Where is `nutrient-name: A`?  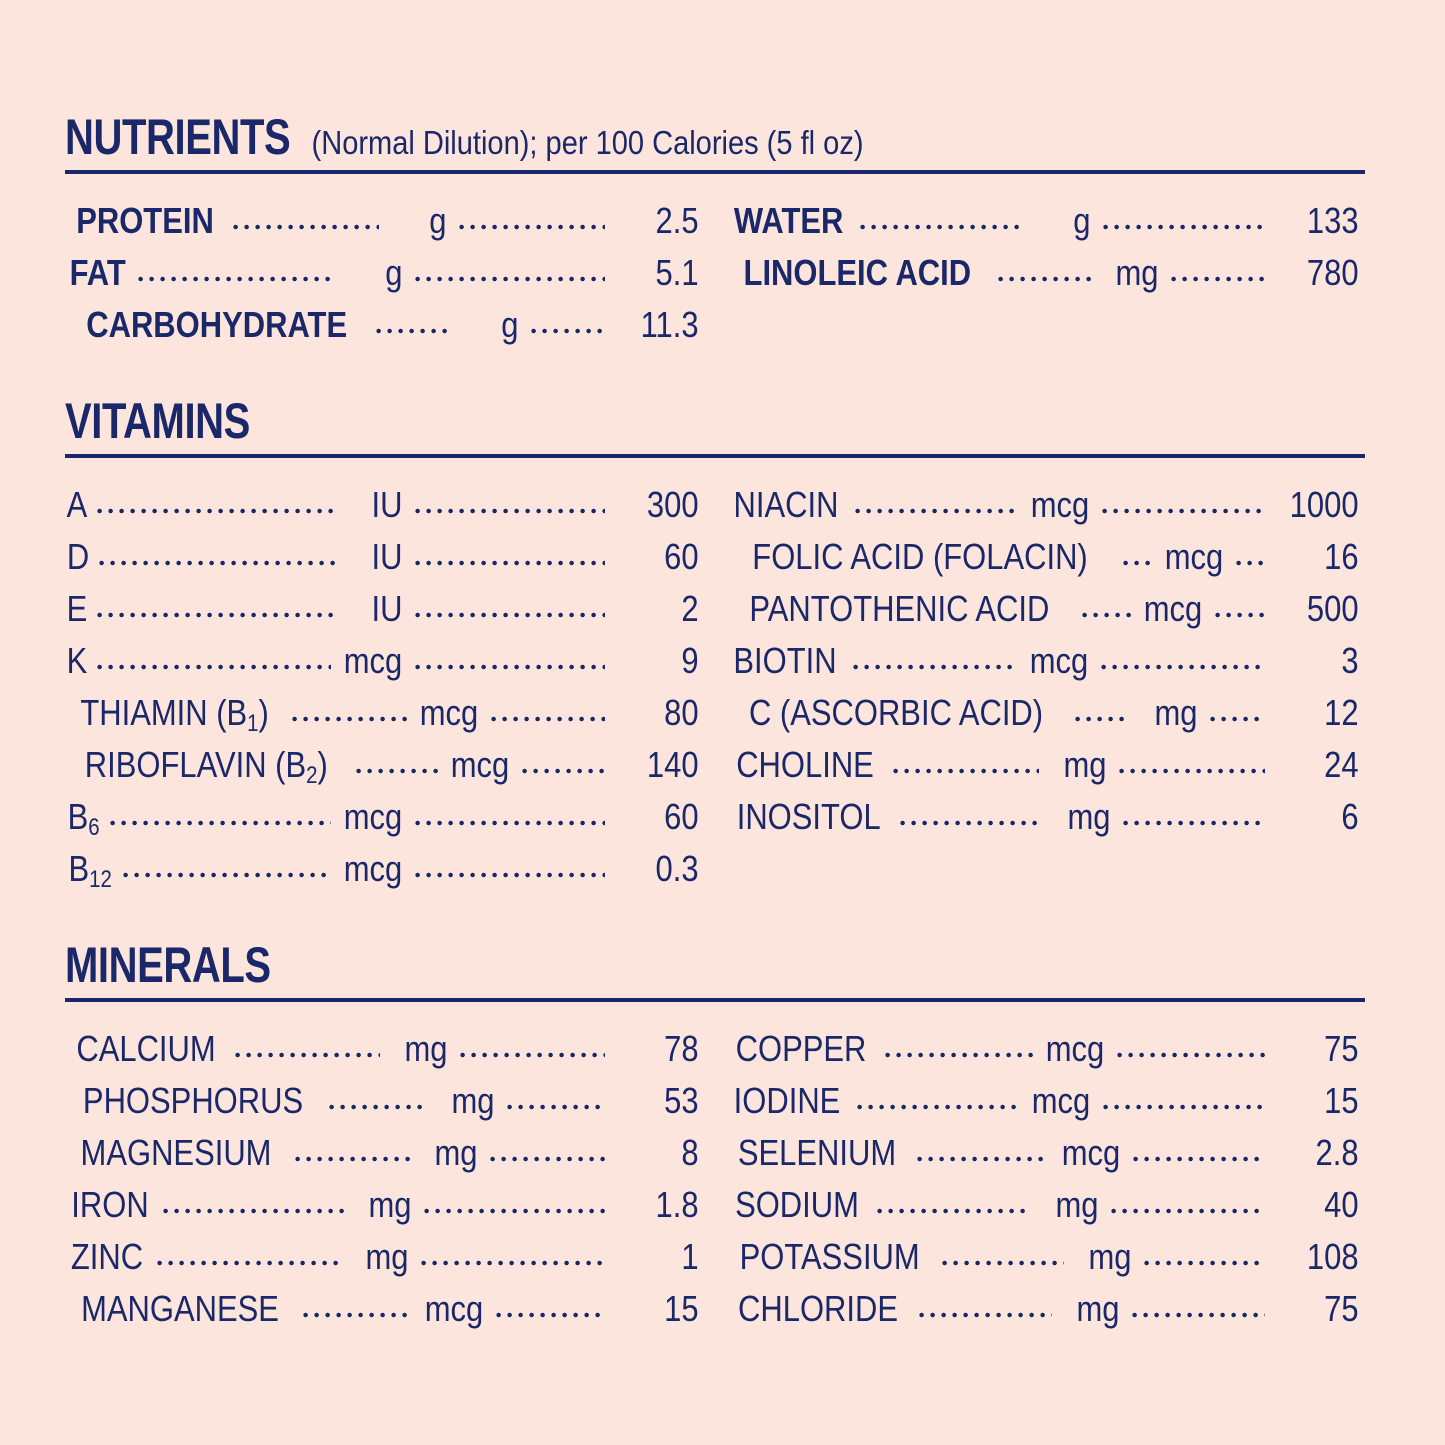
nutrient-name: A is located at coordinates (77, 504).